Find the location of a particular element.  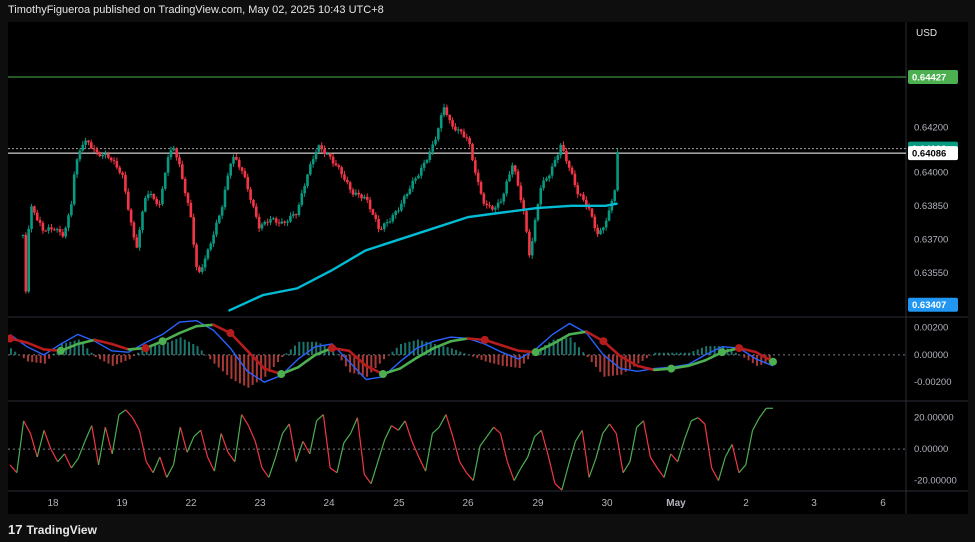

time-axis-label: May is located at coordinates (676, 503).